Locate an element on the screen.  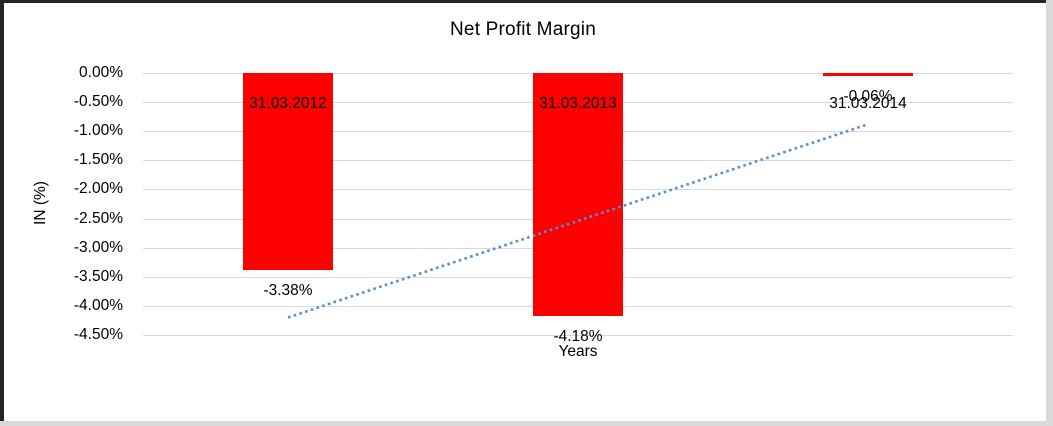
frame-border-bottom is located at coordinates (523, 423).